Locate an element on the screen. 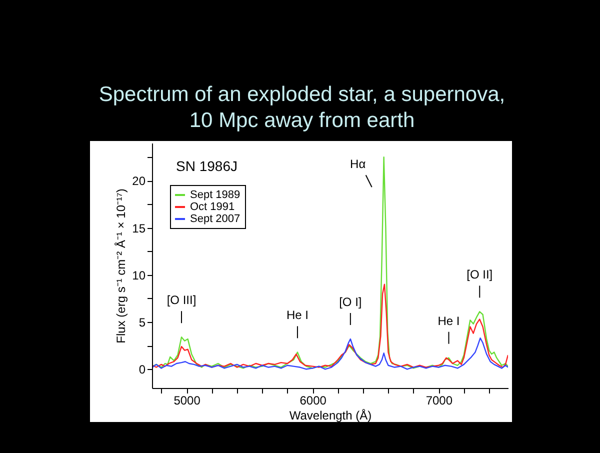  y-tick-label: 5 is located at coordinates (142, 323).